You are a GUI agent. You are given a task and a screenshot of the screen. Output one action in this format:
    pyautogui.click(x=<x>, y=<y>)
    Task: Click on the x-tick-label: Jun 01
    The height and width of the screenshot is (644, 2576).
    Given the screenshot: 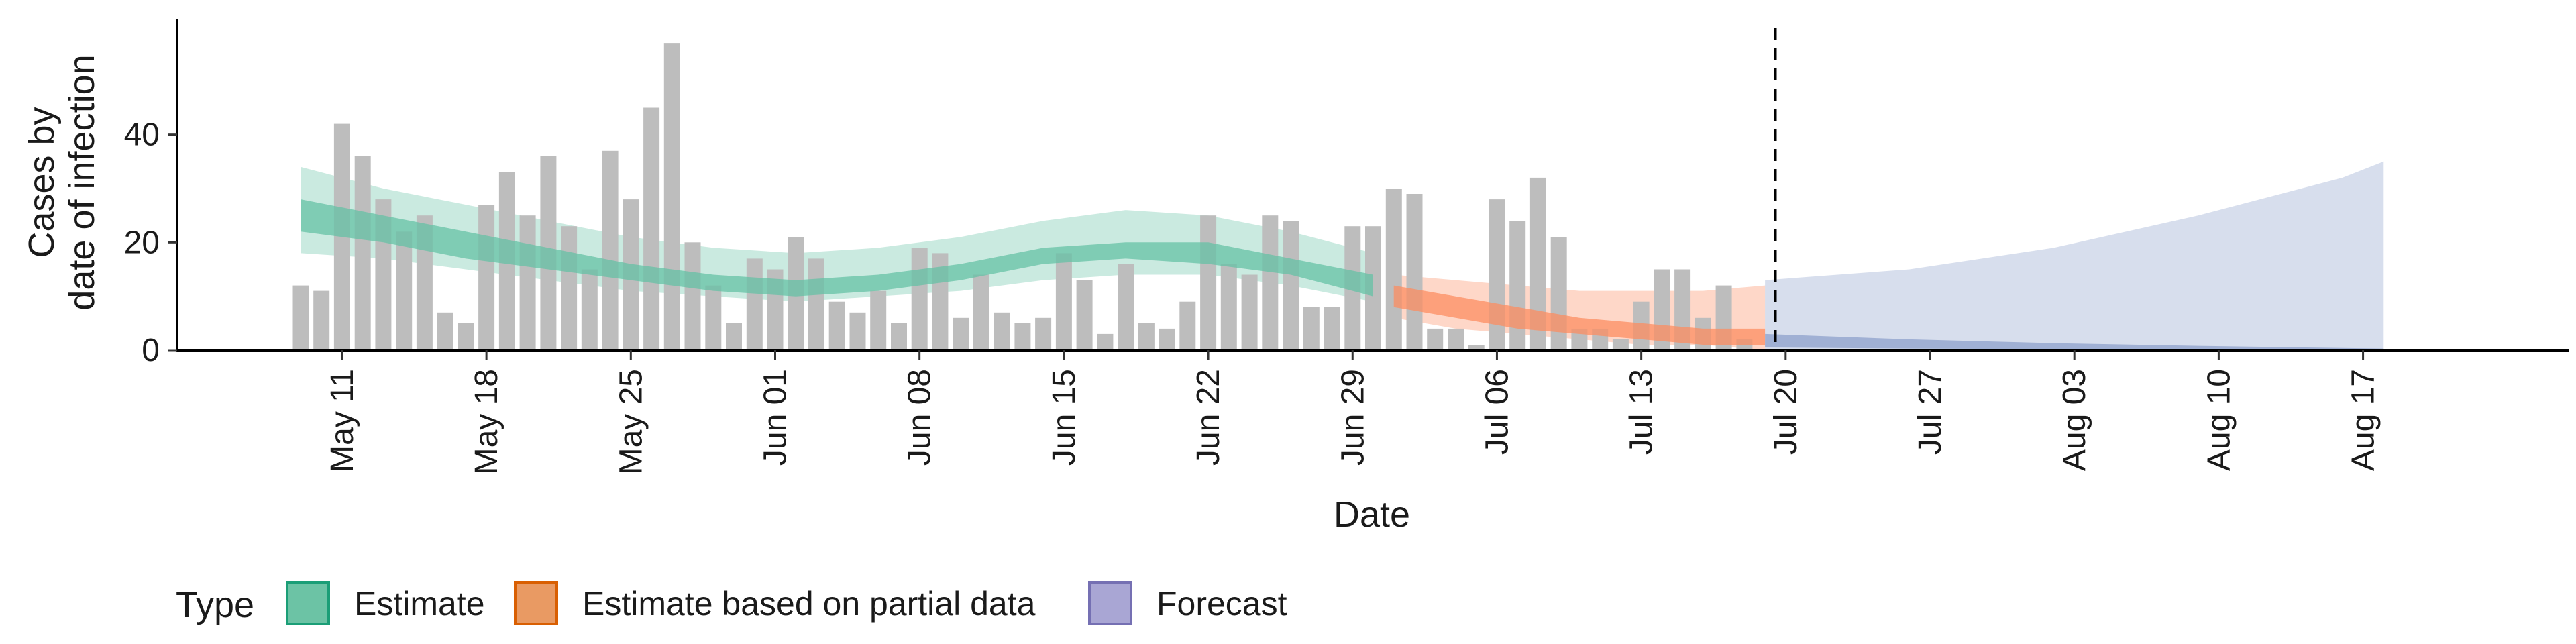 What is the action you would take?
    pyautogui.click(x=776, y=417)
    